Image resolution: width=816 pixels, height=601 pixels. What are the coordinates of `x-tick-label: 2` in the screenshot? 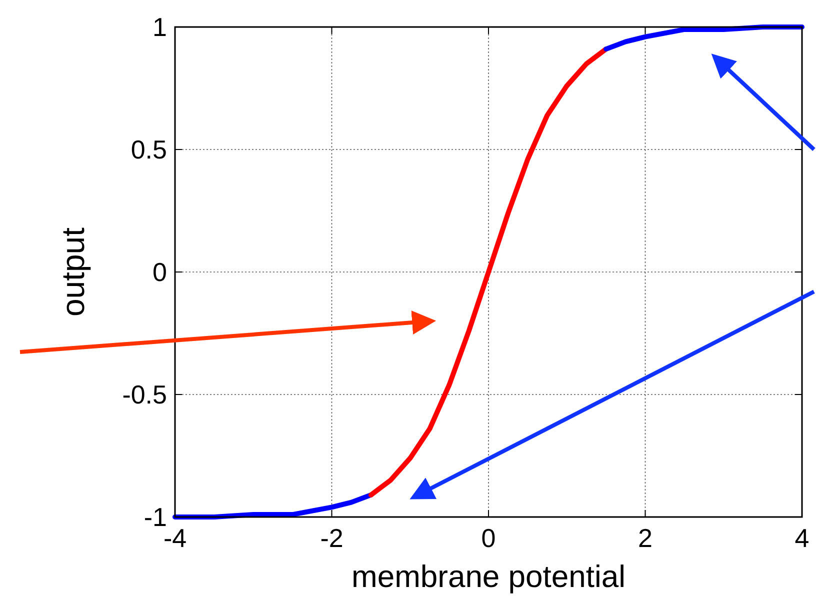 It's located at (645, 538).